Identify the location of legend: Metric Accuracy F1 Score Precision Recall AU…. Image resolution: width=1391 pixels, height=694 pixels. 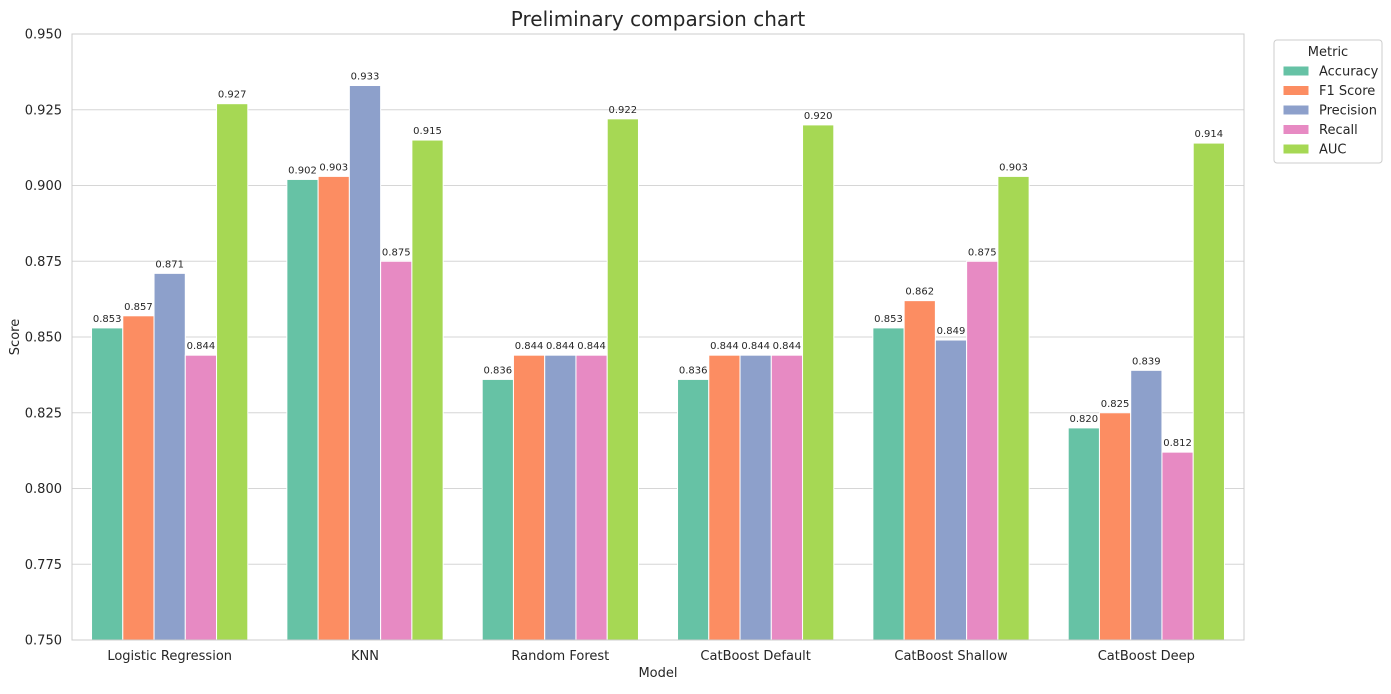
(1328, 101).